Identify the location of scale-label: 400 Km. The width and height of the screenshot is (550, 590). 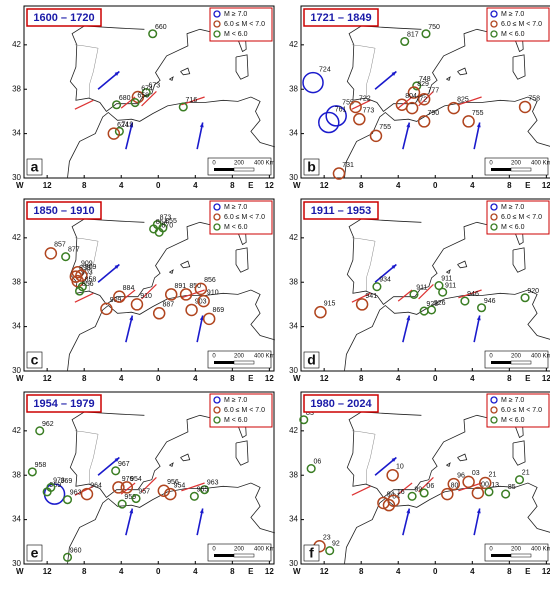
(264, 550).